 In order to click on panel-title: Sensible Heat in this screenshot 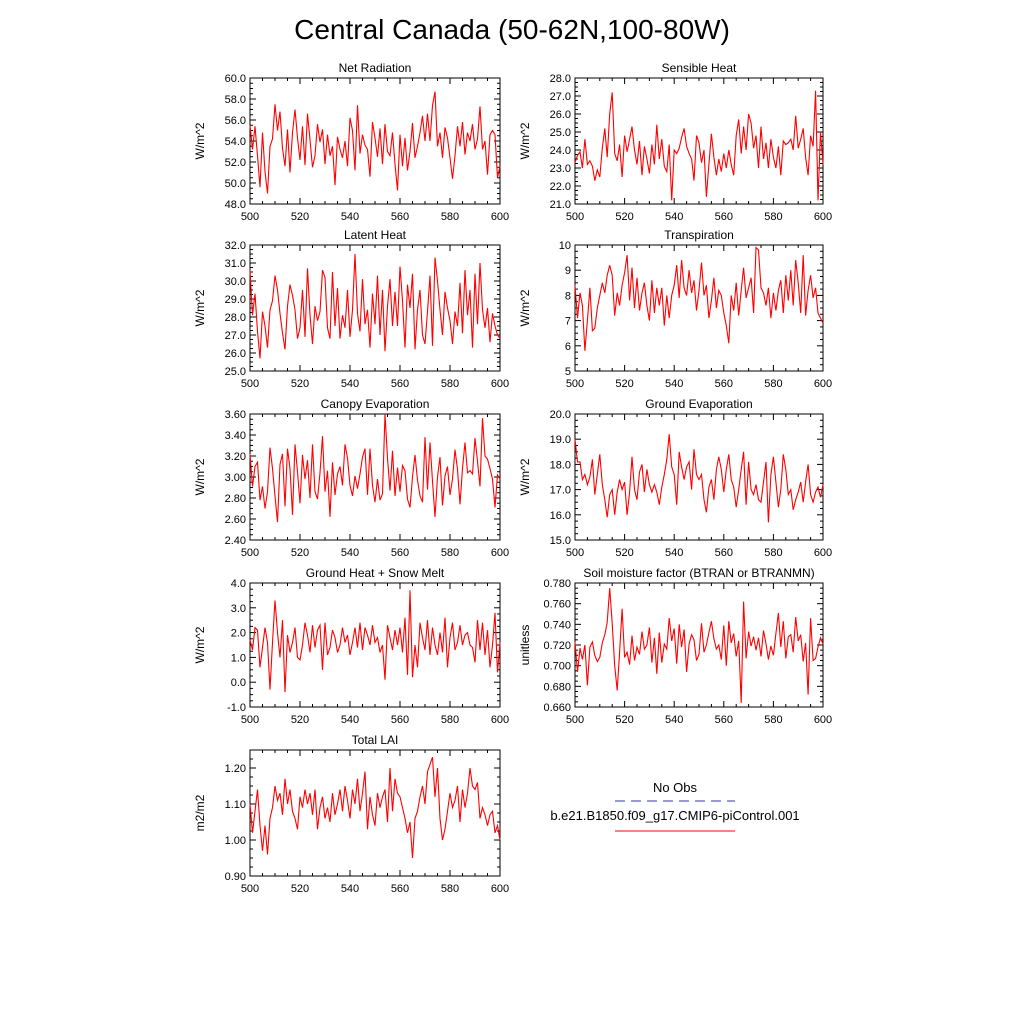, I will do `click(699, 68)`.